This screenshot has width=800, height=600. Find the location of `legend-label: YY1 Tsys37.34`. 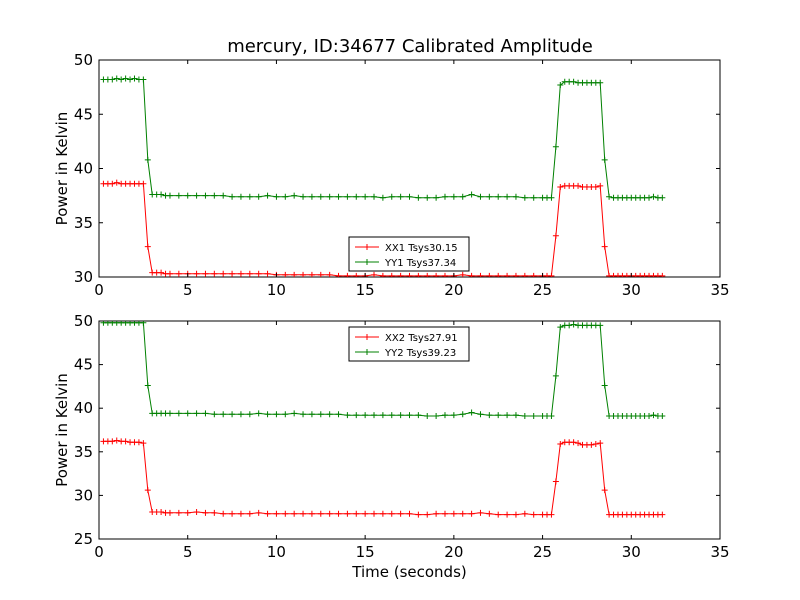

legend-label: YY1 Tsys37.34 is located at coordinates (420, 263).